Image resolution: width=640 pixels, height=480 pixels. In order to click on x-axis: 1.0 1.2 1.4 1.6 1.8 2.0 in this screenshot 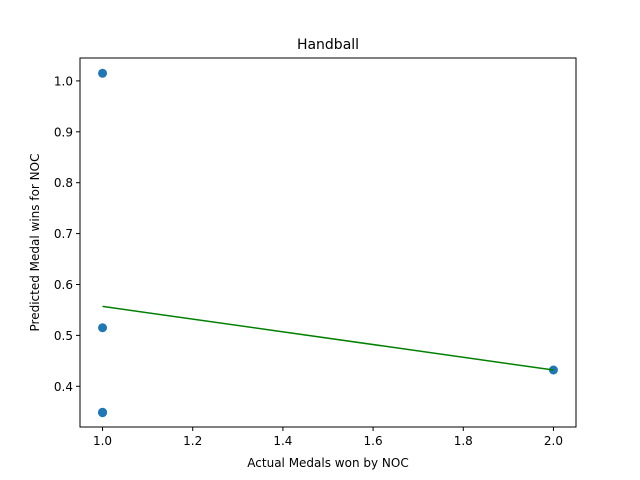, I will do `click(328, 437)`.